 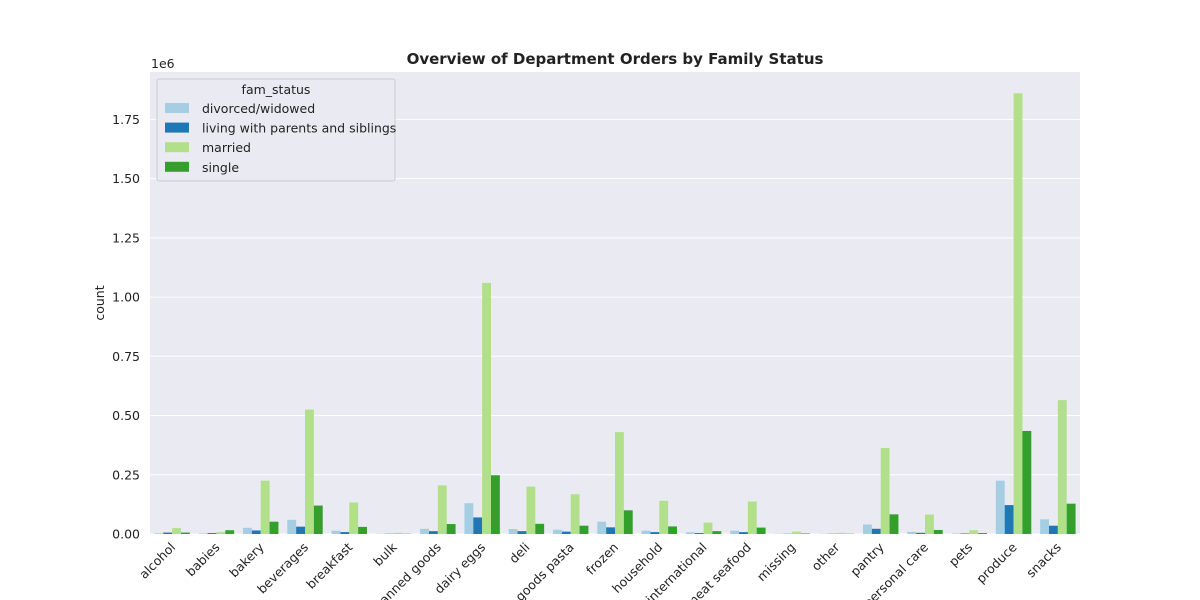 What do you see at coordinates (126, 327) in the screenshot?
I see `y-tick-labels: 0.00 0.25 0.50 0.75 1.00 1.25 1.50 1.75` at bounding box center [126, 327].